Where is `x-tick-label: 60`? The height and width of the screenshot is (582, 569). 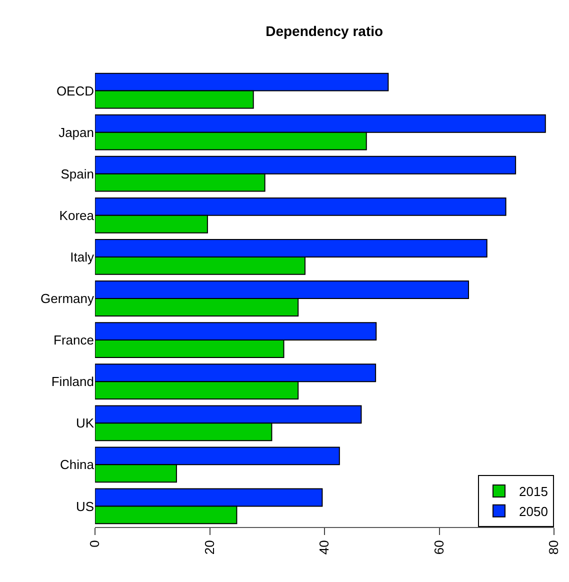
x-tick-label: 60 is located at coordinates (438, 547).